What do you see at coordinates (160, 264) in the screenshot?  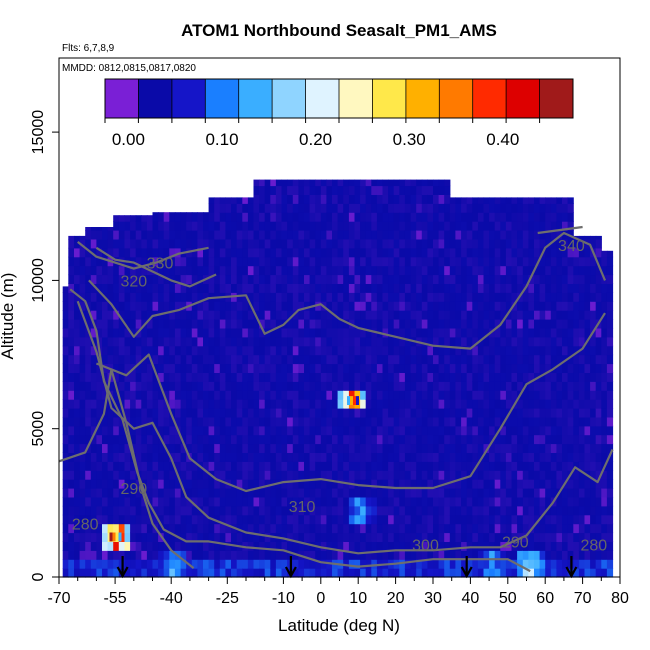 I see `contour-label: 330` at bounding box center [160, 264].